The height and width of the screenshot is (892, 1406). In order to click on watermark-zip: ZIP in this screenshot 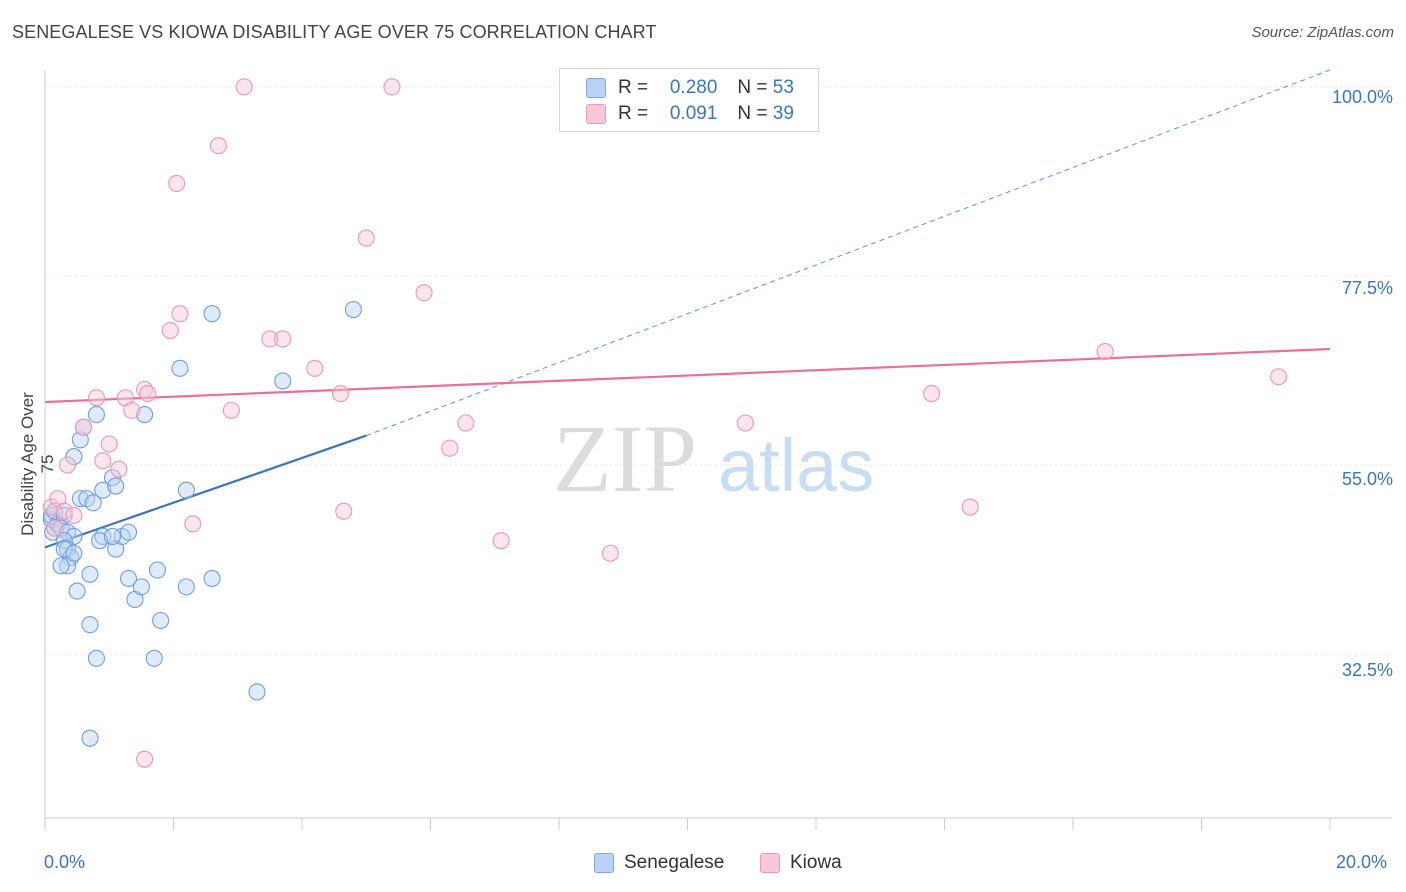, I will do `click(625, 458)`.